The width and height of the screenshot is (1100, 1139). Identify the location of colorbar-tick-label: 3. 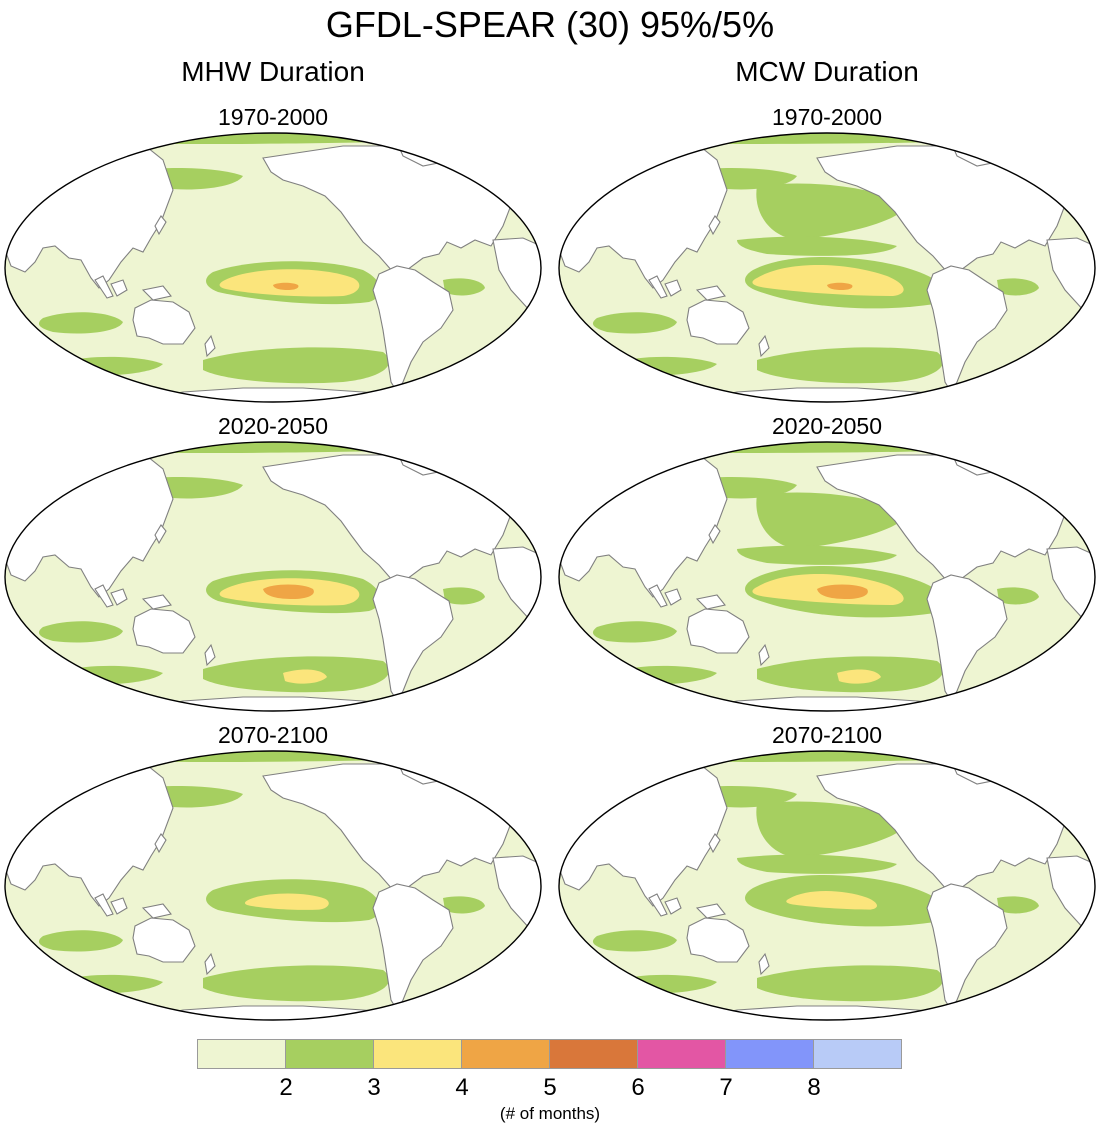
(374, 1087).